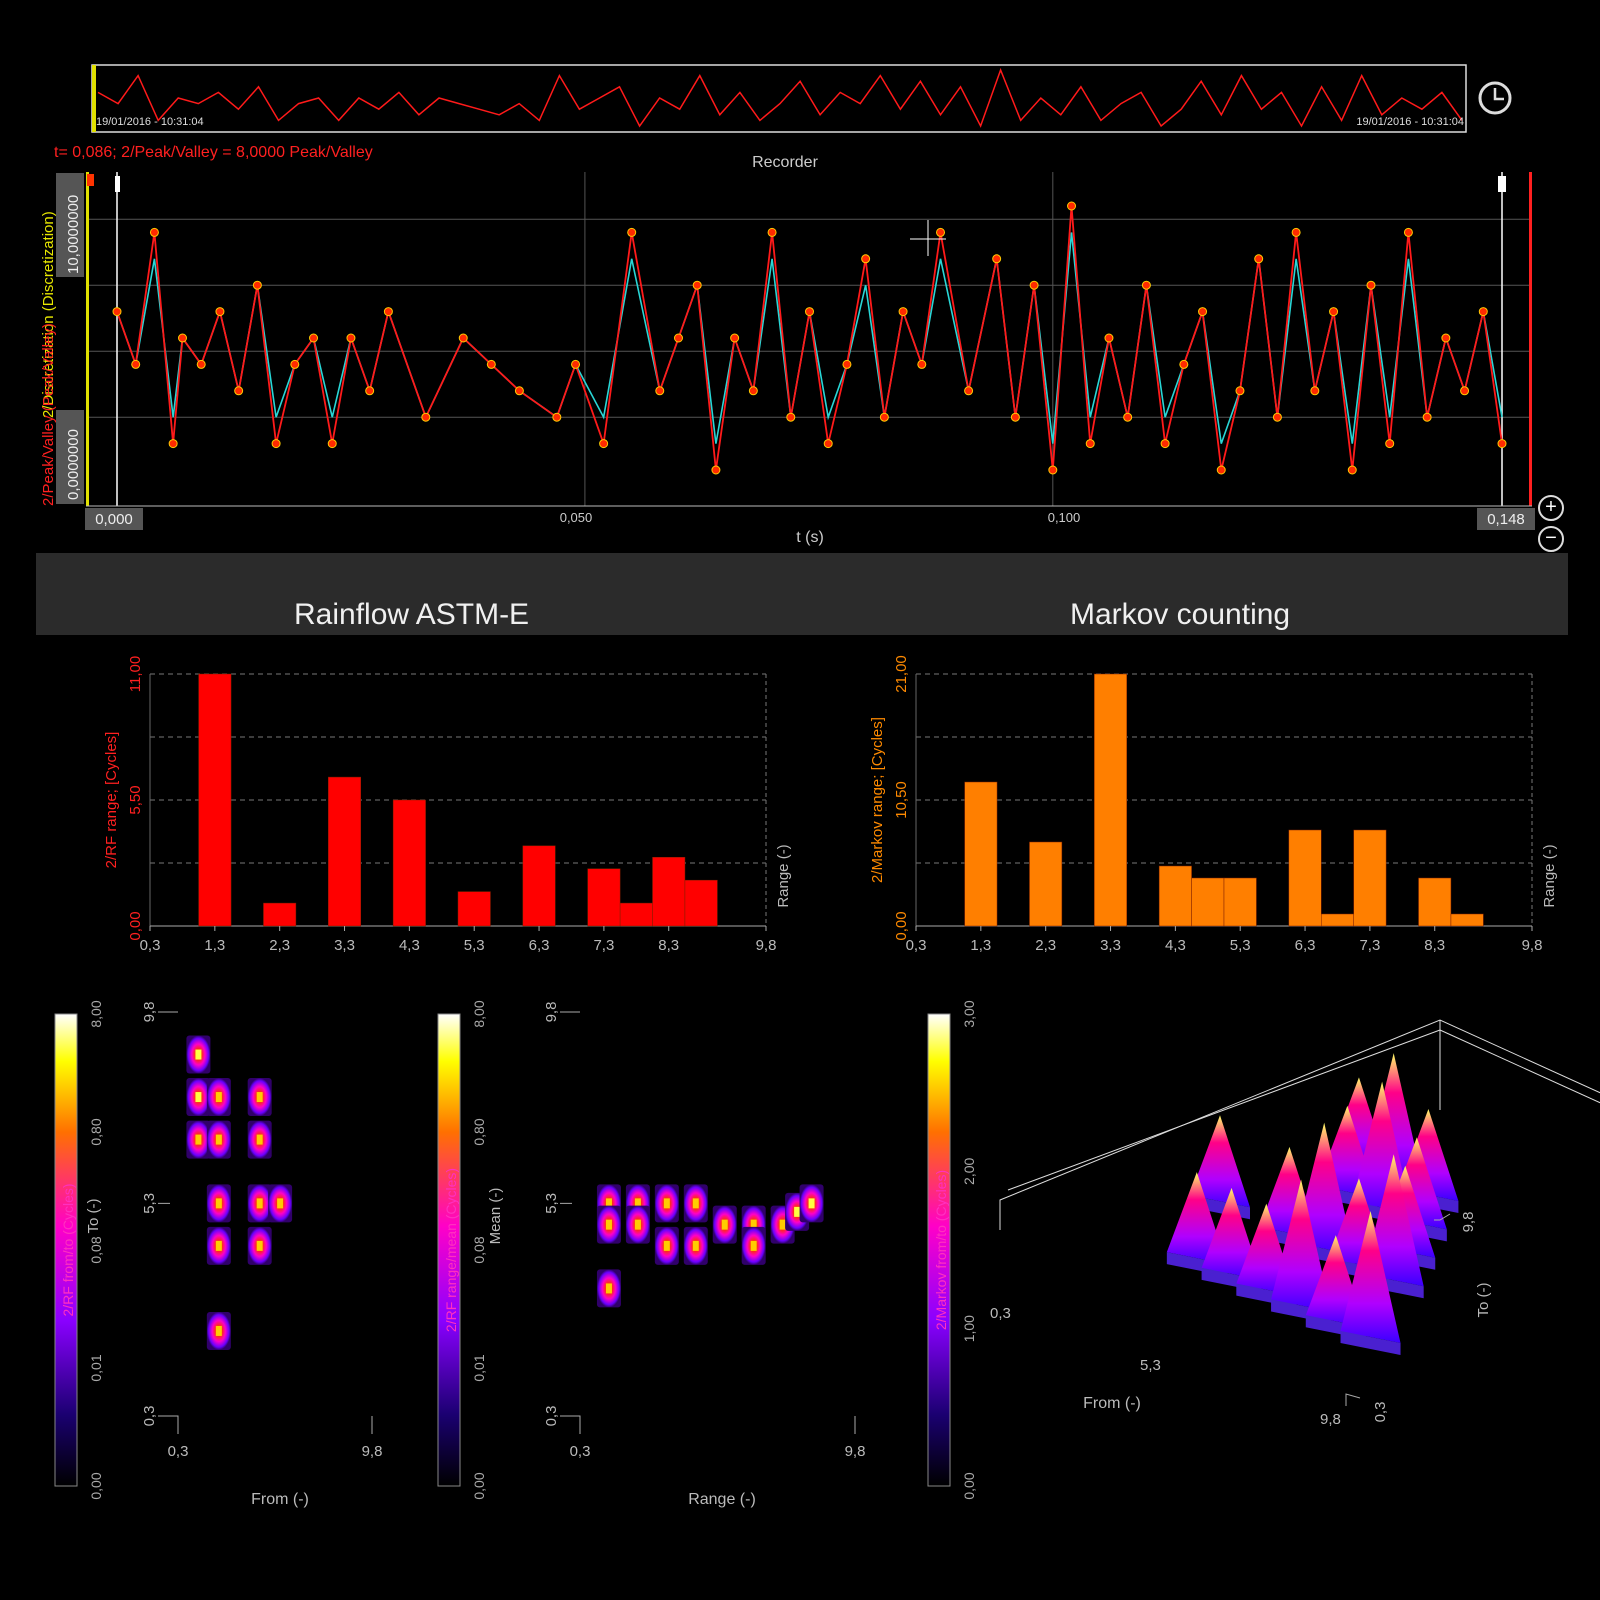 The height and width of the screenshot is (1600, 1600). What do you see at coordinates (1495, 98) in the screenshot?
I see `clock-icon` at bounding box center [1495, 98].